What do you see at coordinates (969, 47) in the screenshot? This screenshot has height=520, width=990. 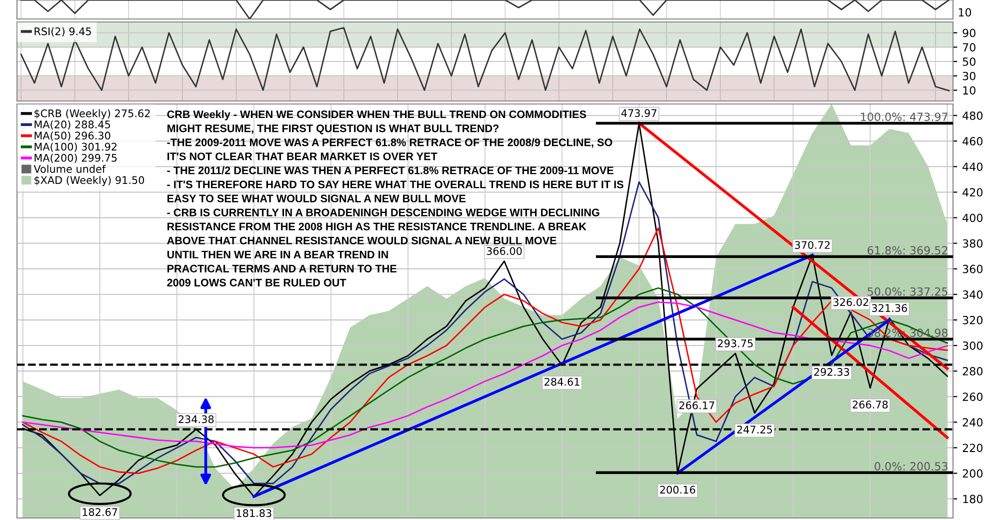 I see `y-tick-label: 70` at bounding box center [969, 47].